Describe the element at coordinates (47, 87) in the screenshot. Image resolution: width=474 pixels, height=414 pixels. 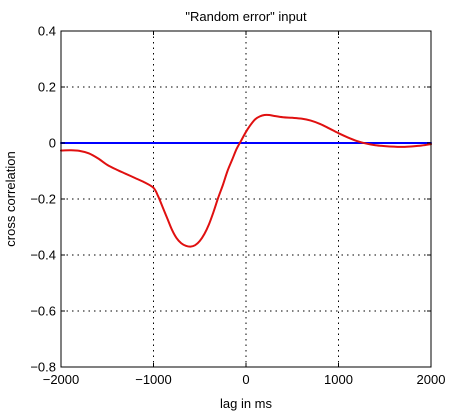
I see `y-tick-label: 0.2` at that location.